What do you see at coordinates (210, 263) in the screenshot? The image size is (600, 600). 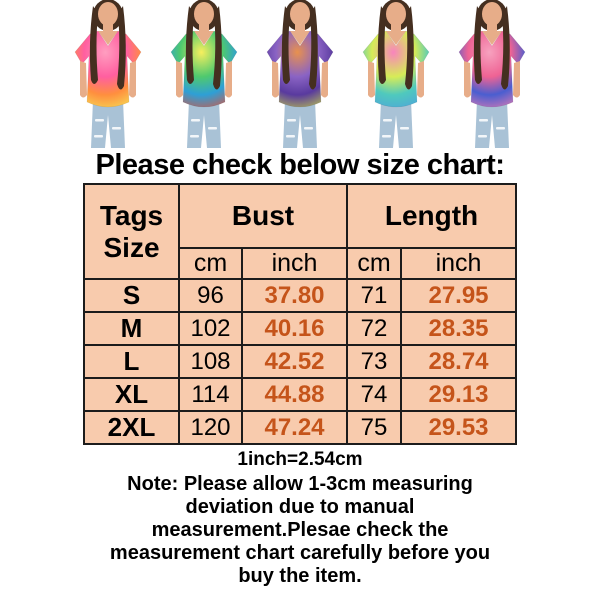 I see `bust-cm-header: cm` at bounding box center [210, 263].